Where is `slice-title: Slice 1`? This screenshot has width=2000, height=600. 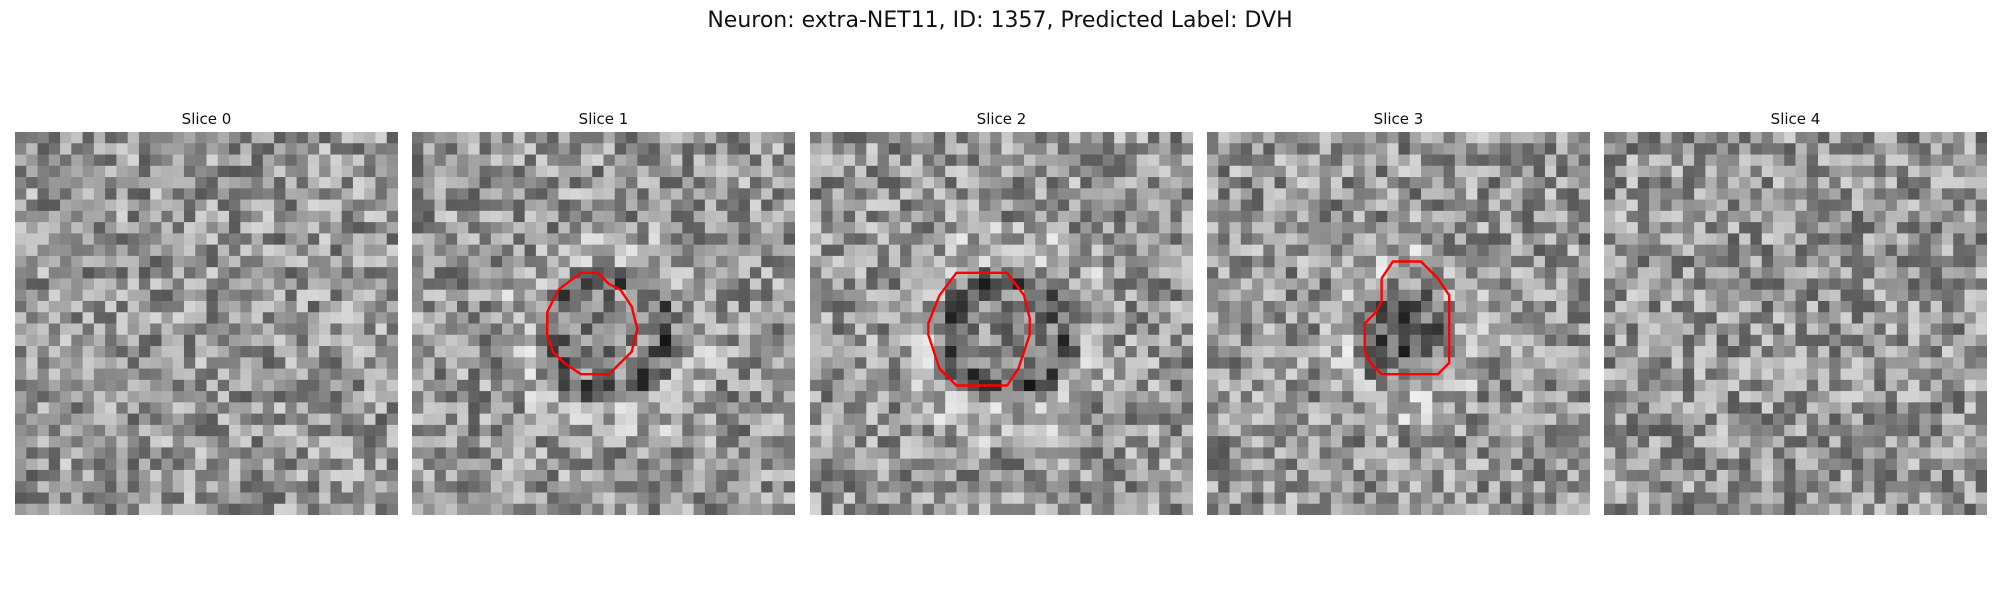 slice-title: Slice 1 is located at coordinates (603, 121).